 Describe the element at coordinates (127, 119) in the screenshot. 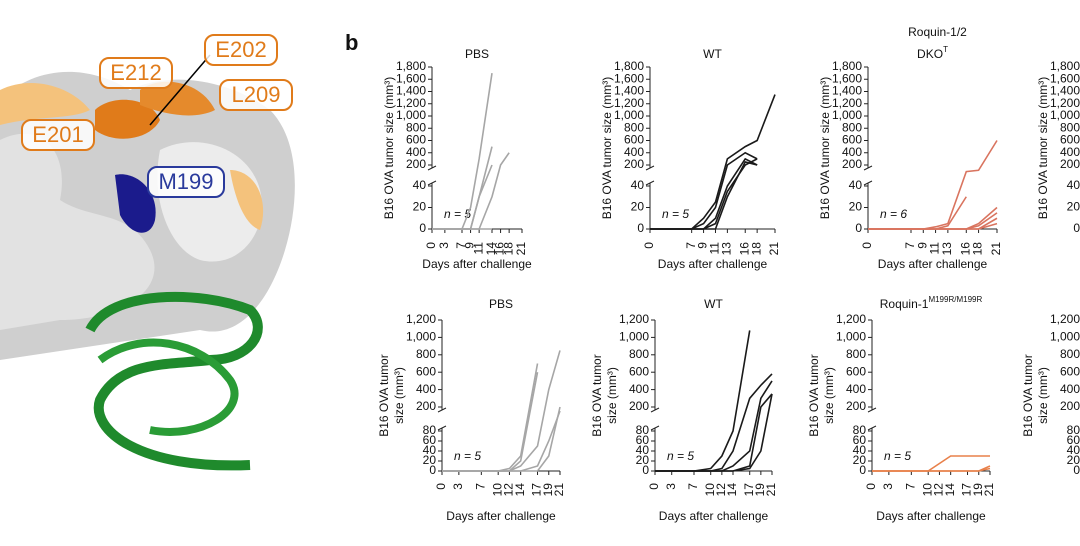

I see `orange-patch` at that location.